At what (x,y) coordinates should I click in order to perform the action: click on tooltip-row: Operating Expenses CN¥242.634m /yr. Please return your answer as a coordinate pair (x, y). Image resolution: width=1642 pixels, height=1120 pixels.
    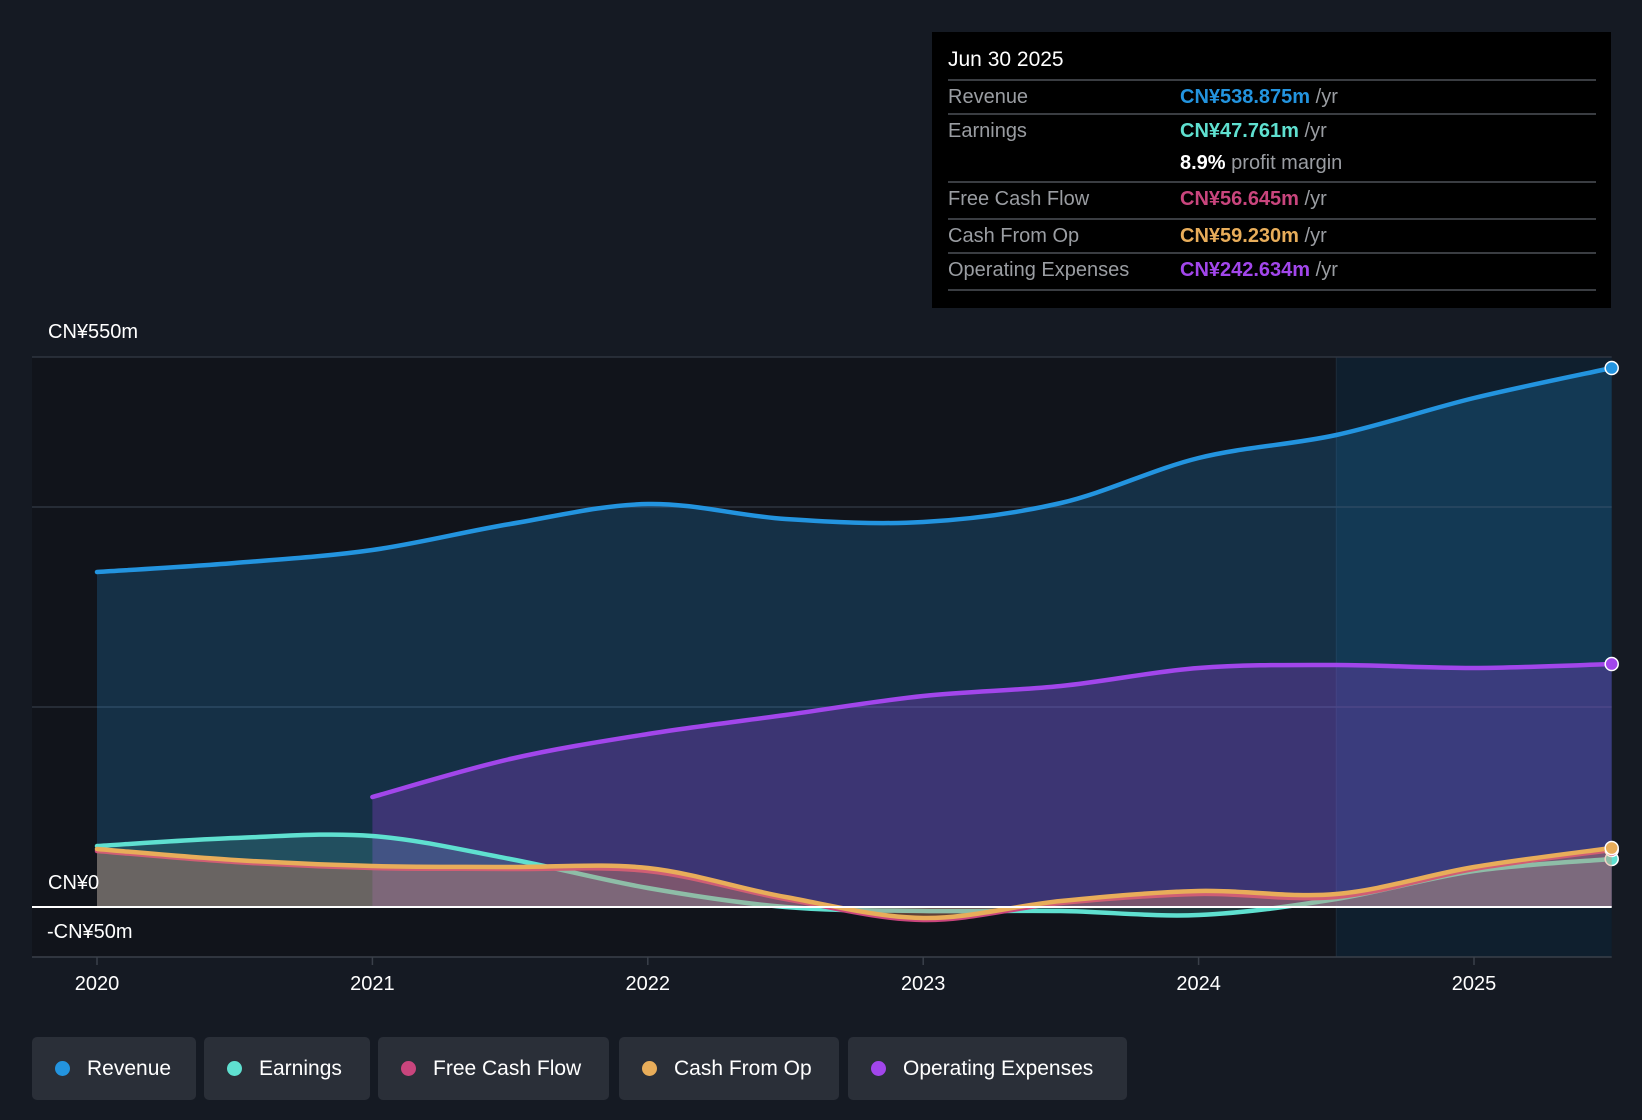
    Looking at the image, I should click on (1272, 270).